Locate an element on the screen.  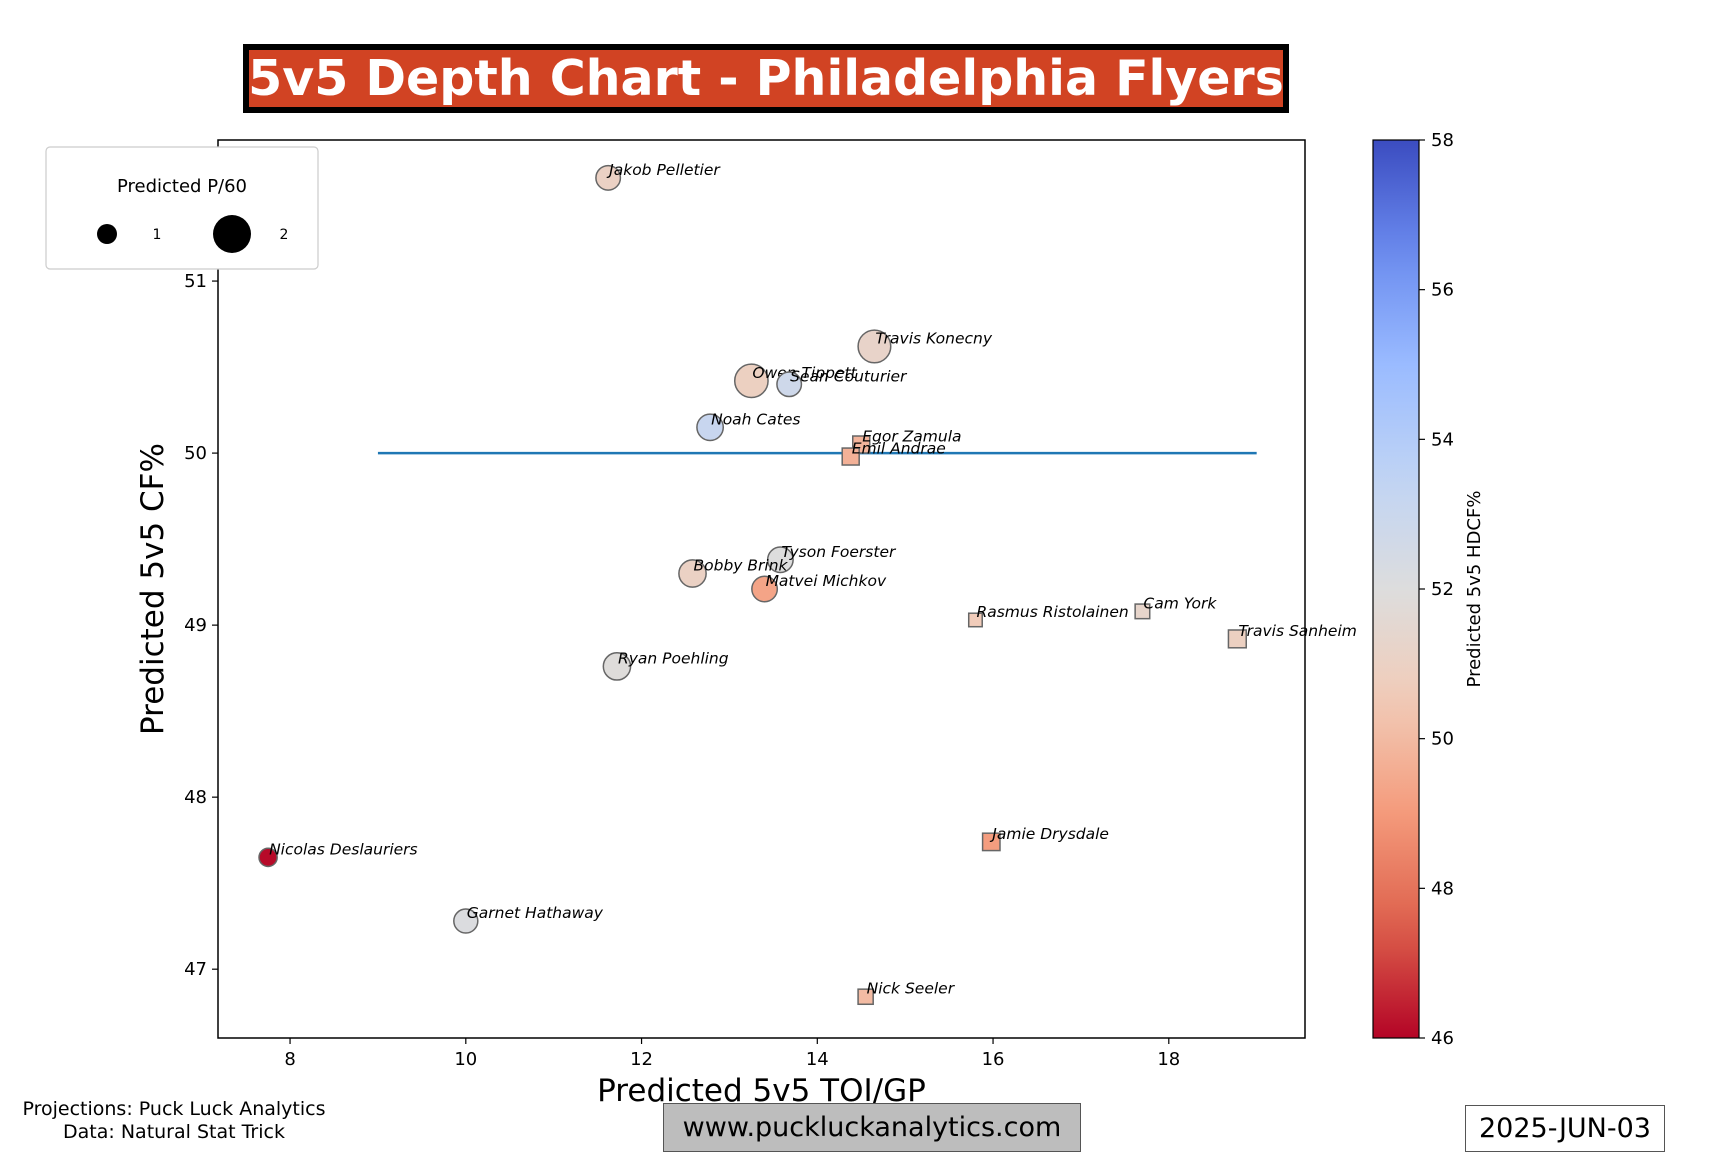
point-jamie-drysdale is located at coordinates (991, 842).